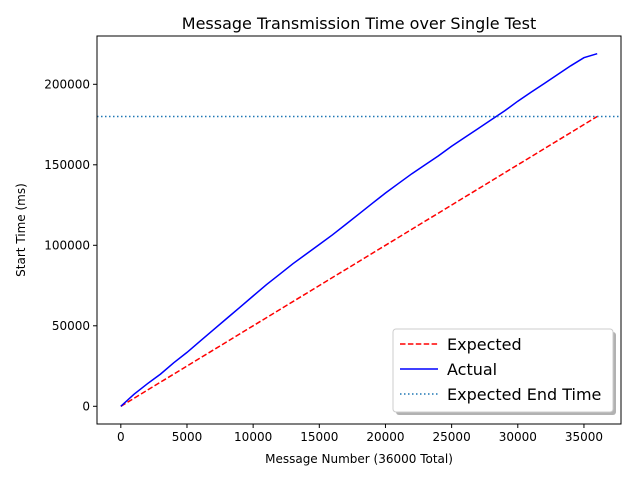 The height and width of the screenshot is (480, 640). Describe the element at coordinates (452, 437) in the screenshot. I see `x-tick-label: 25000` at that location.